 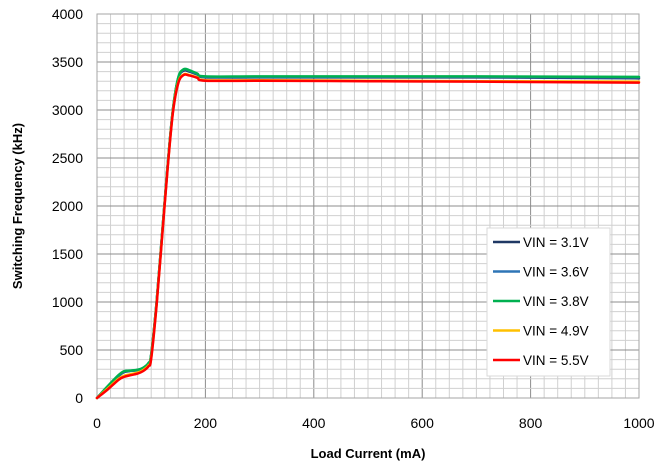 I want to click on x-tick-label: 0, so click(x=97, y=423).